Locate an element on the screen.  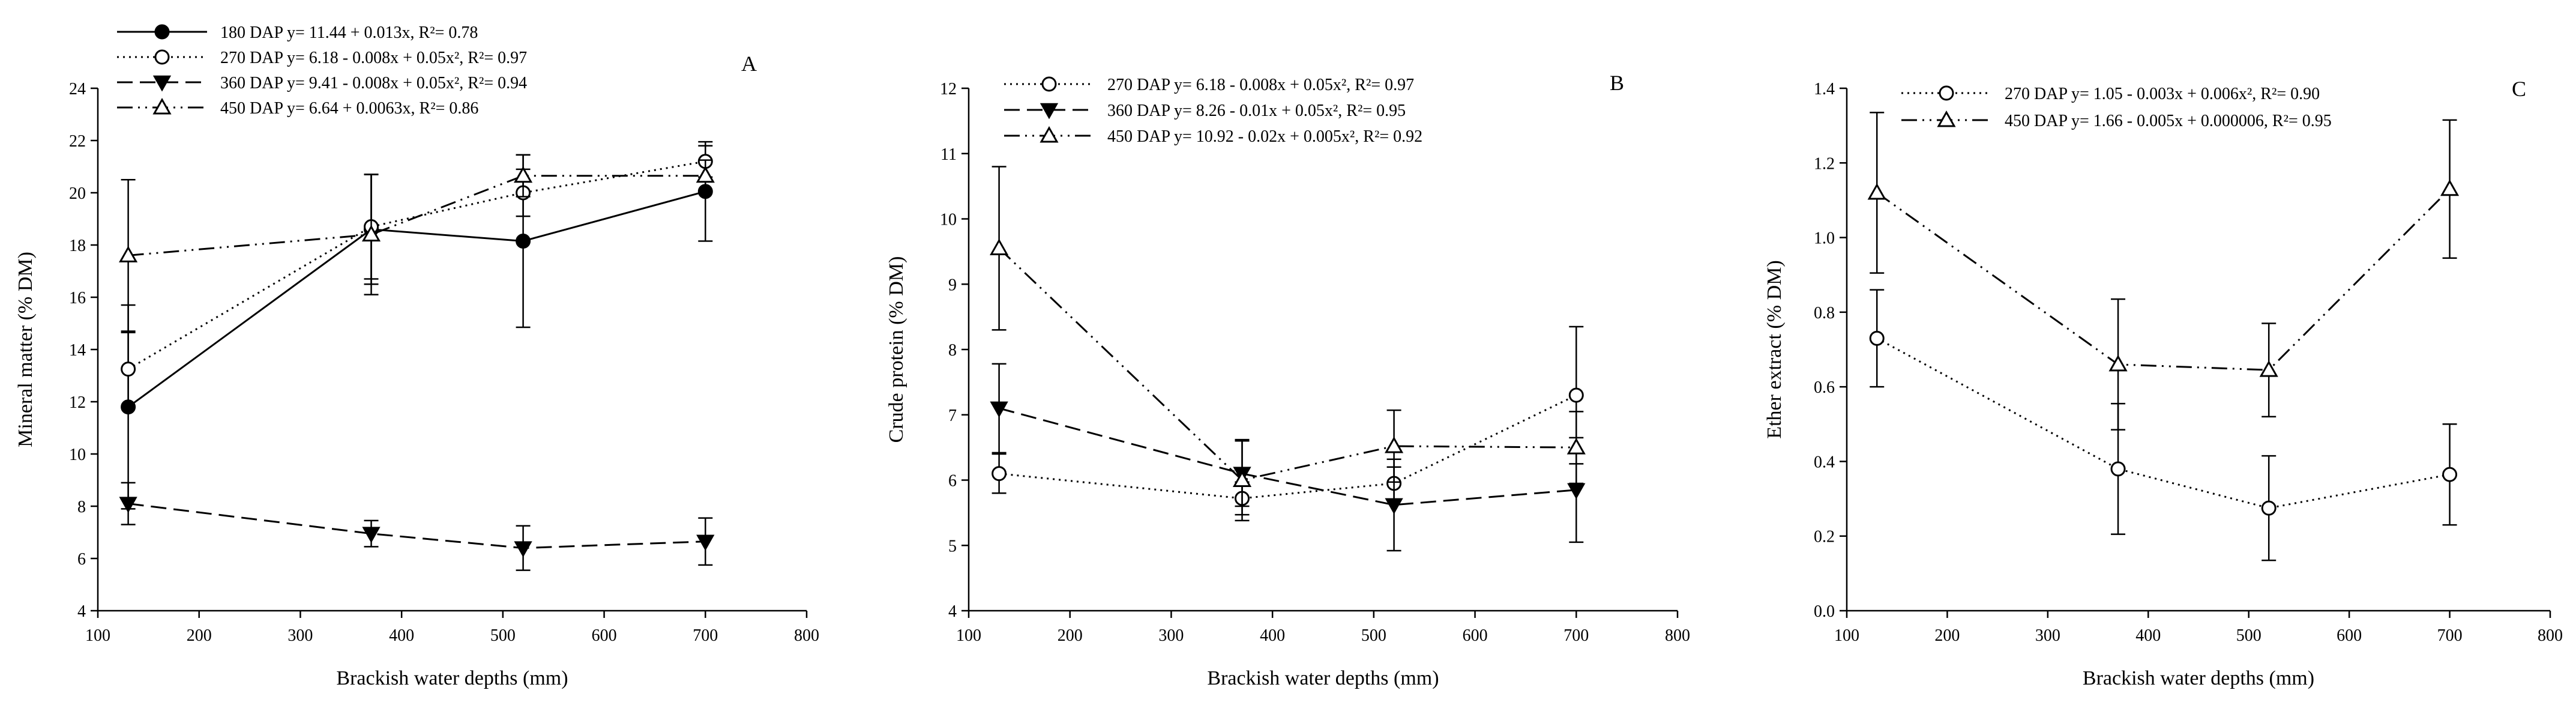
y-tick-label: 5 is located at coordinates (953, 546).